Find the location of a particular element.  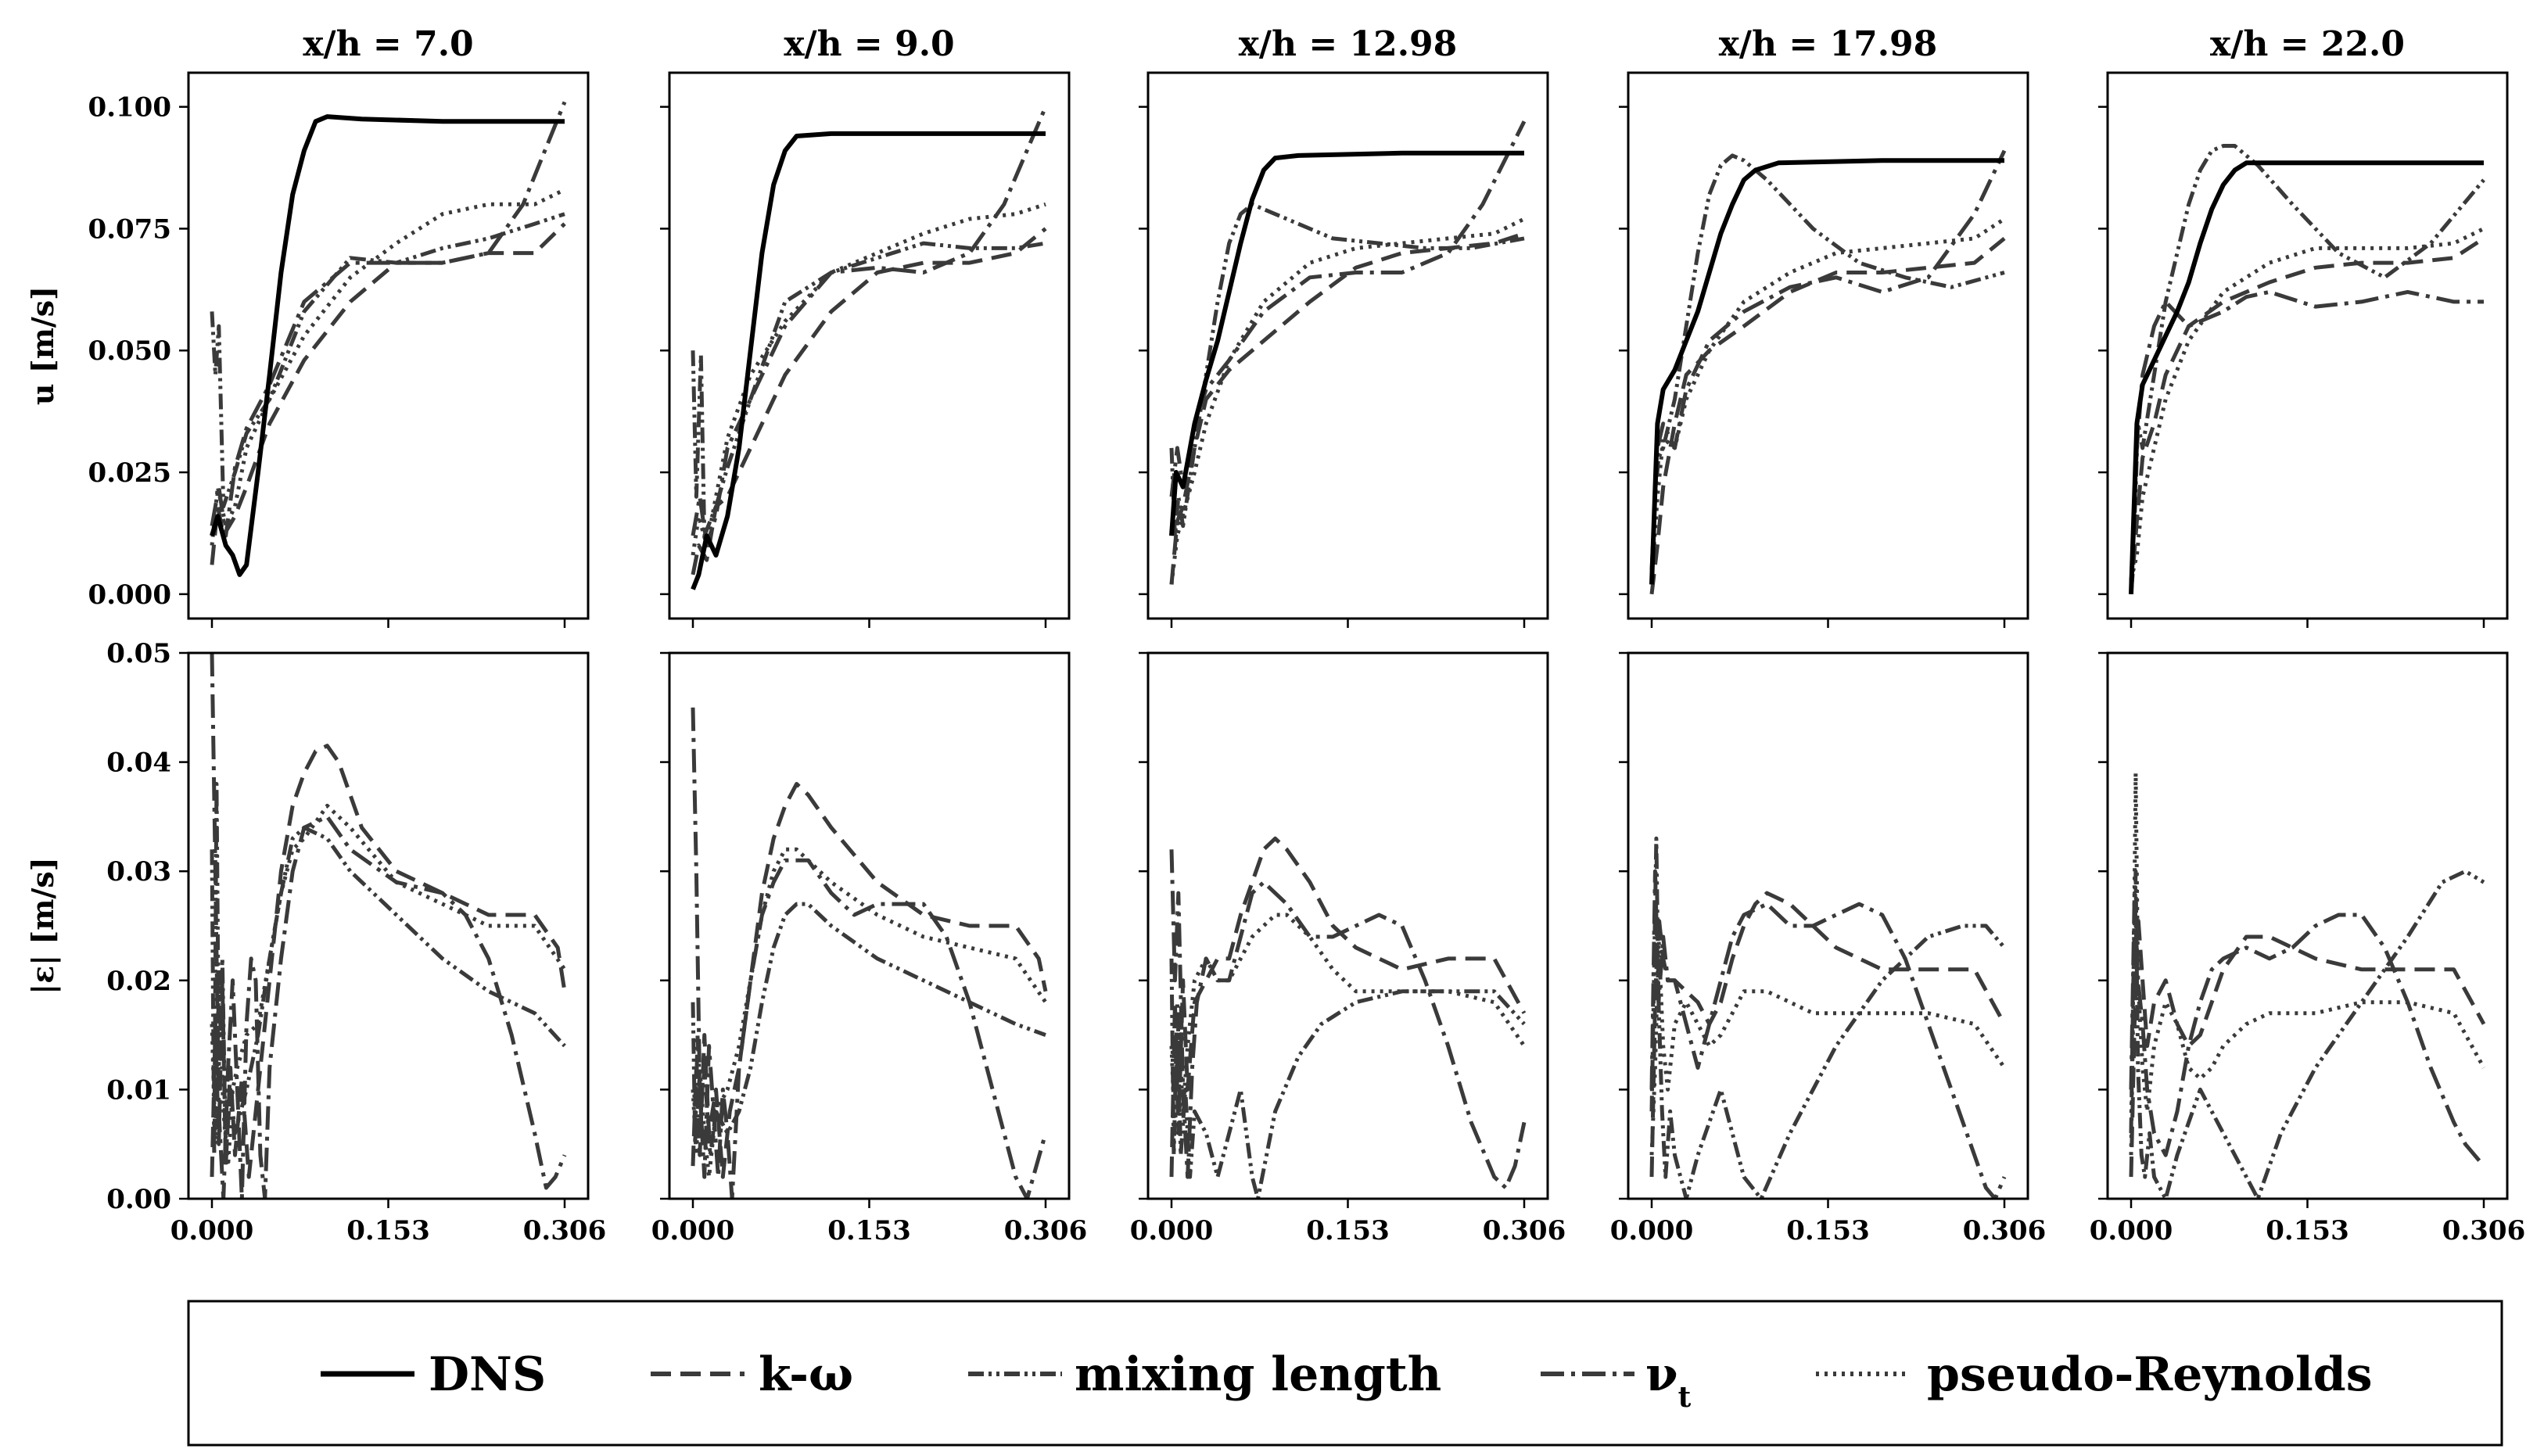

panel-r0-c3: x/h = 17.98 is located at coordinates (1824, 326).